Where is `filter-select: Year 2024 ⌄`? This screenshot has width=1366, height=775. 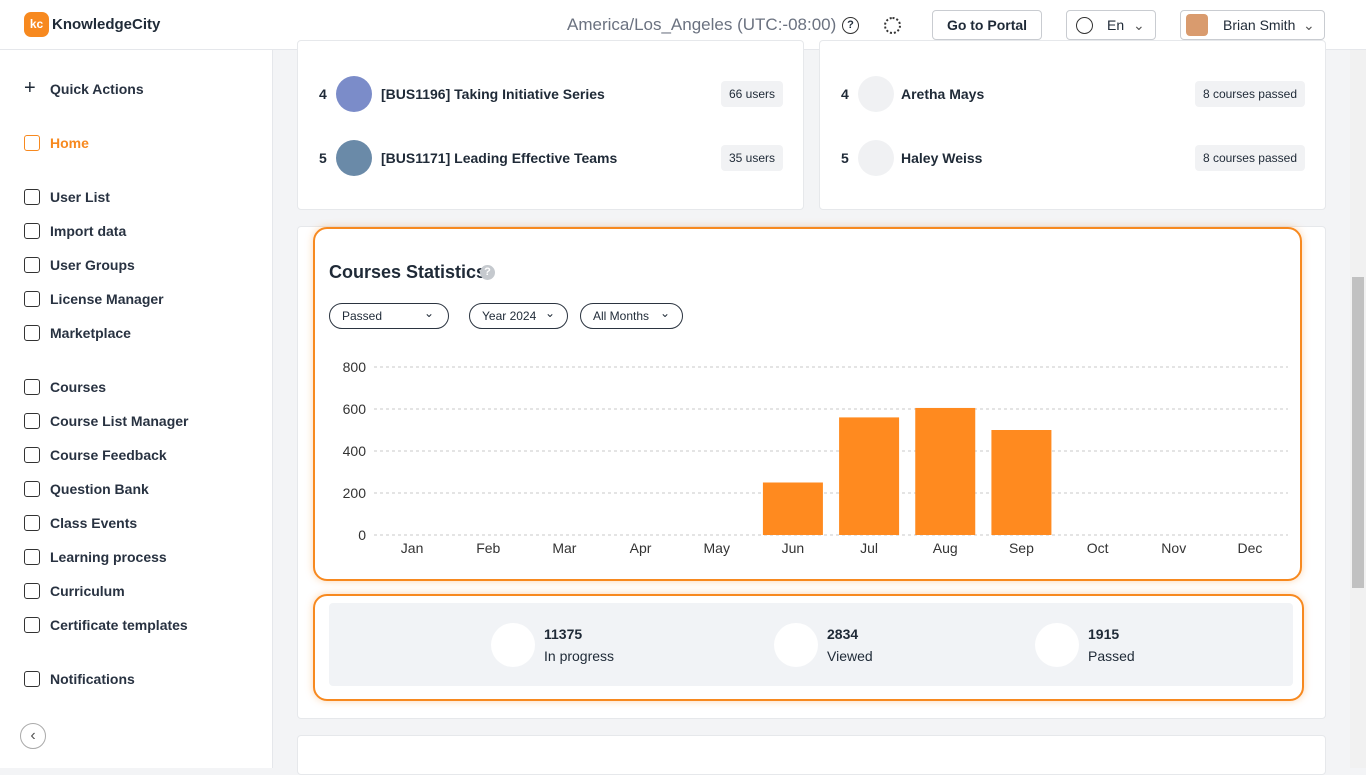 filter-select: Year 2024 ⌄ is located at coordinates (518, 316).